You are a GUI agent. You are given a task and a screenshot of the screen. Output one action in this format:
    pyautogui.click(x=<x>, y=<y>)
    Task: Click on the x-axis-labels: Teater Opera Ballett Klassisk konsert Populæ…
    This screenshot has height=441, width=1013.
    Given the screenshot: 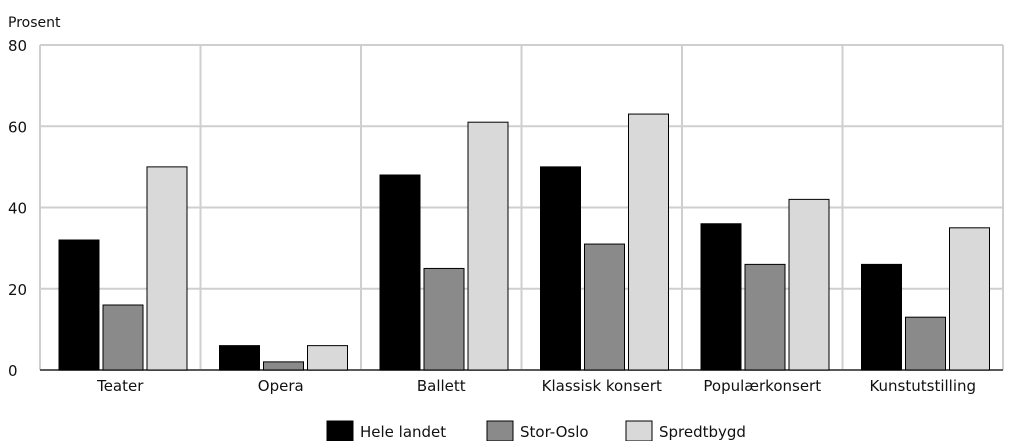 What is the action you would take?
    pyautogui.click(x=536, y=386)
    